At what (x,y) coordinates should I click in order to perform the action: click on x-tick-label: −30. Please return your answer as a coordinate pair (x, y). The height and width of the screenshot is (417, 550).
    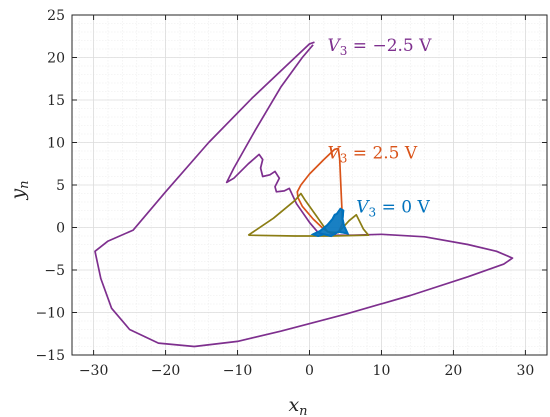
    Looking at the image, I should click on (94, 371).